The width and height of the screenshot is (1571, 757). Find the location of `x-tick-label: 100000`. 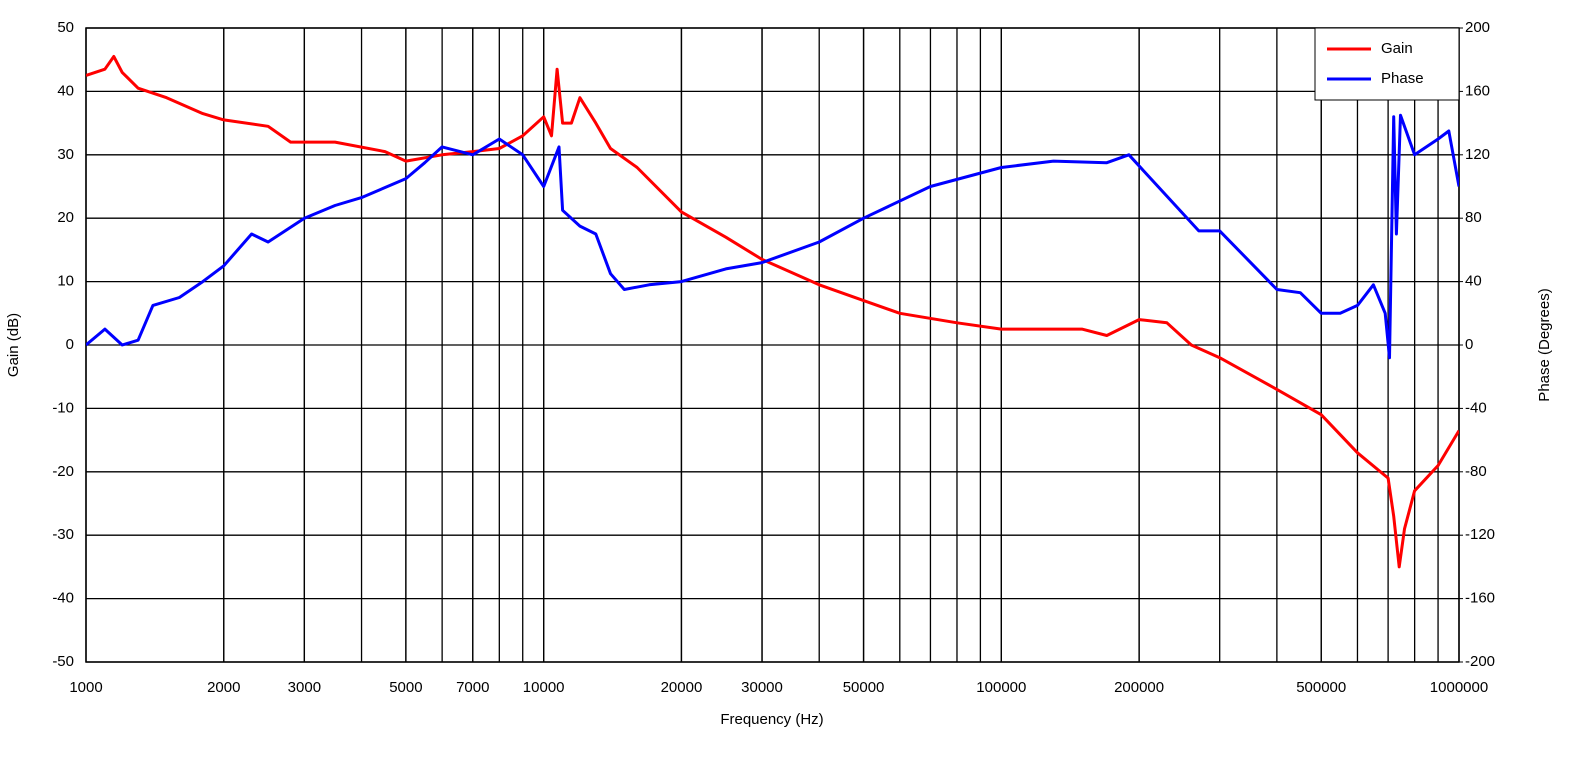

x-tick-label: 100000 is located at coordinates (1001, 687).